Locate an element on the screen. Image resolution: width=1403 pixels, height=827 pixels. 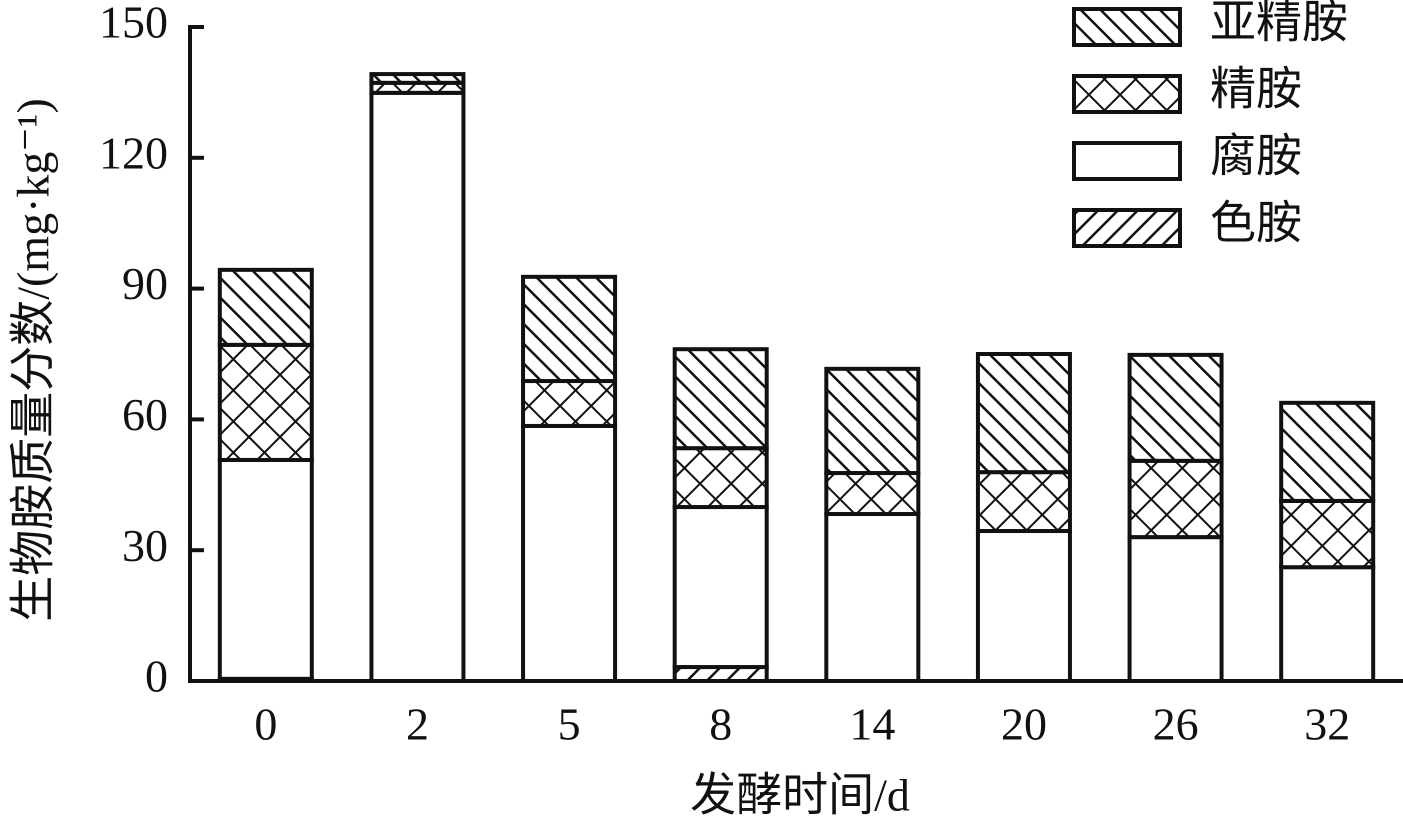
y-tick-label: 0 is located at coordinates (156, 676).